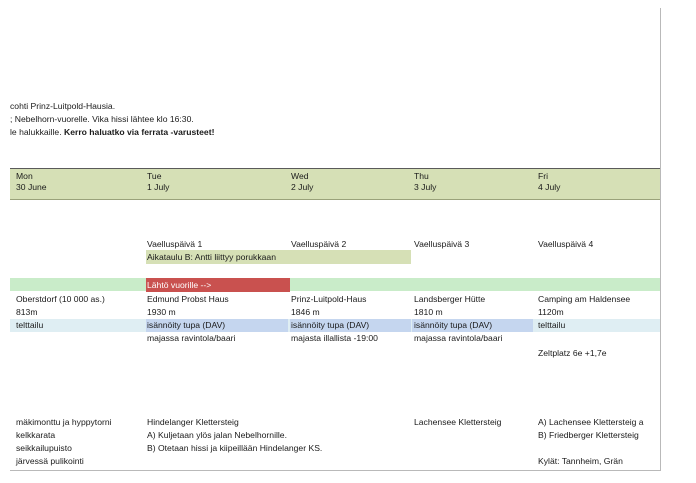  I want to click on activity-fri-1: A) Lachensee Klettersteig a, so click(591, 422).